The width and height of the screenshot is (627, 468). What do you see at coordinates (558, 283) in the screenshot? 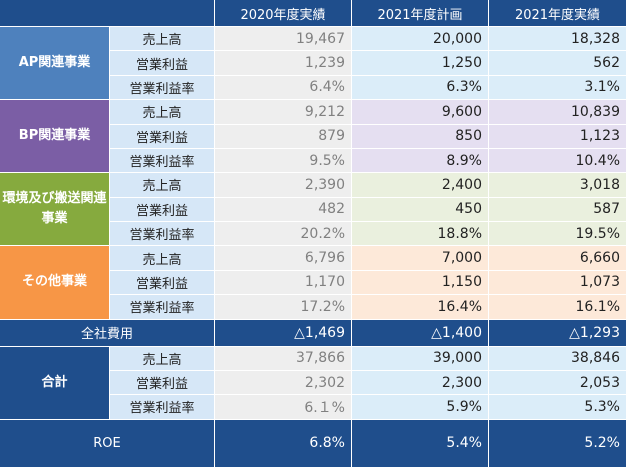
I see `value-cell: 1,073` at bounding box center [558, 283].